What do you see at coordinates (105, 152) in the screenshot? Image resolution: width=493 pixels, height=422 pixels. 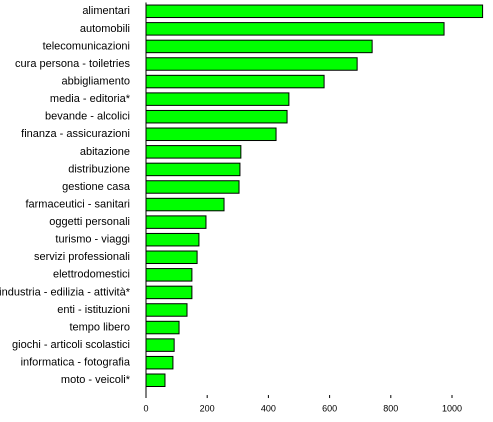 I see `y-tick-label: abitazione` at bounding box center [105, 152].